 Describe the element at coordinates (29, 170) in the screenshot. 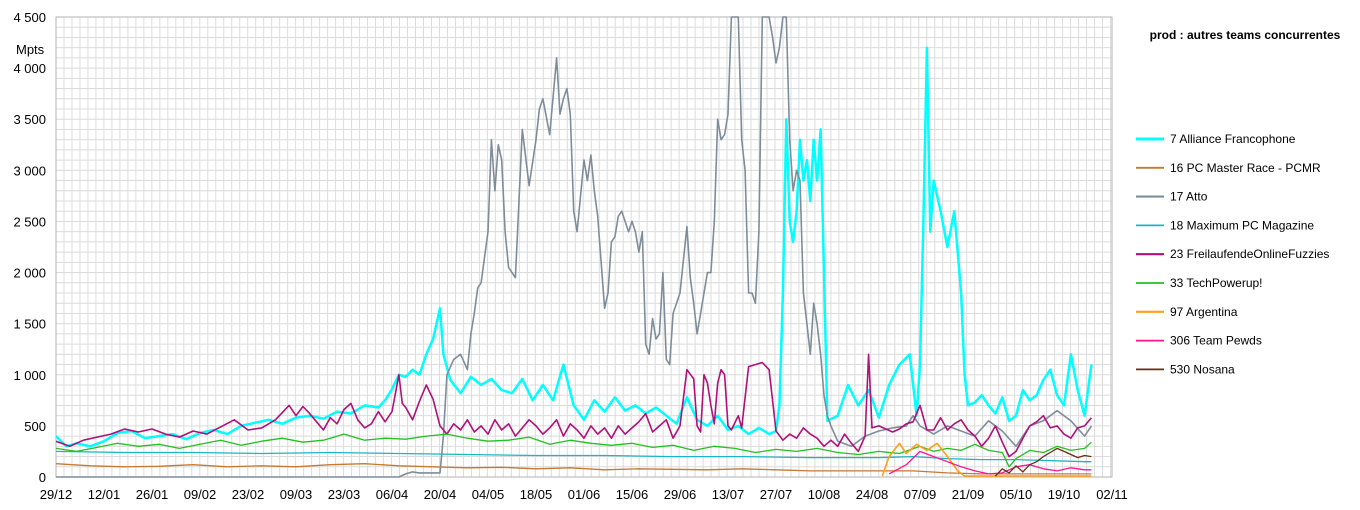

I see `y-tick-label: 3 000` at that location.